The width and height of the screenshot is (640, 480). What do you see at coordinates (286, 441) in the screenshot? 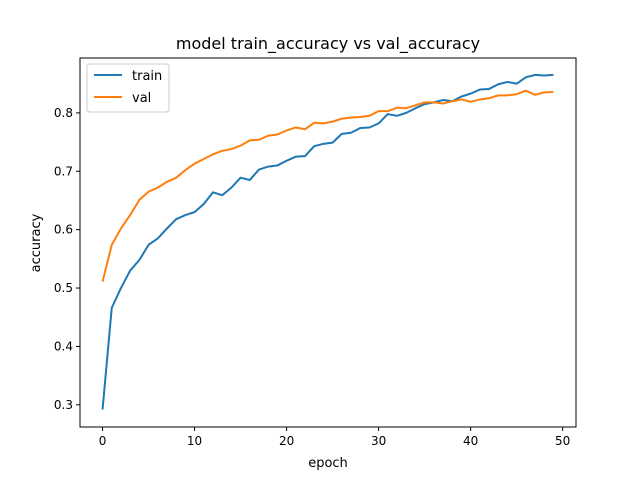
I see `x-tick-label: 20` at bounding box center [286, 441].